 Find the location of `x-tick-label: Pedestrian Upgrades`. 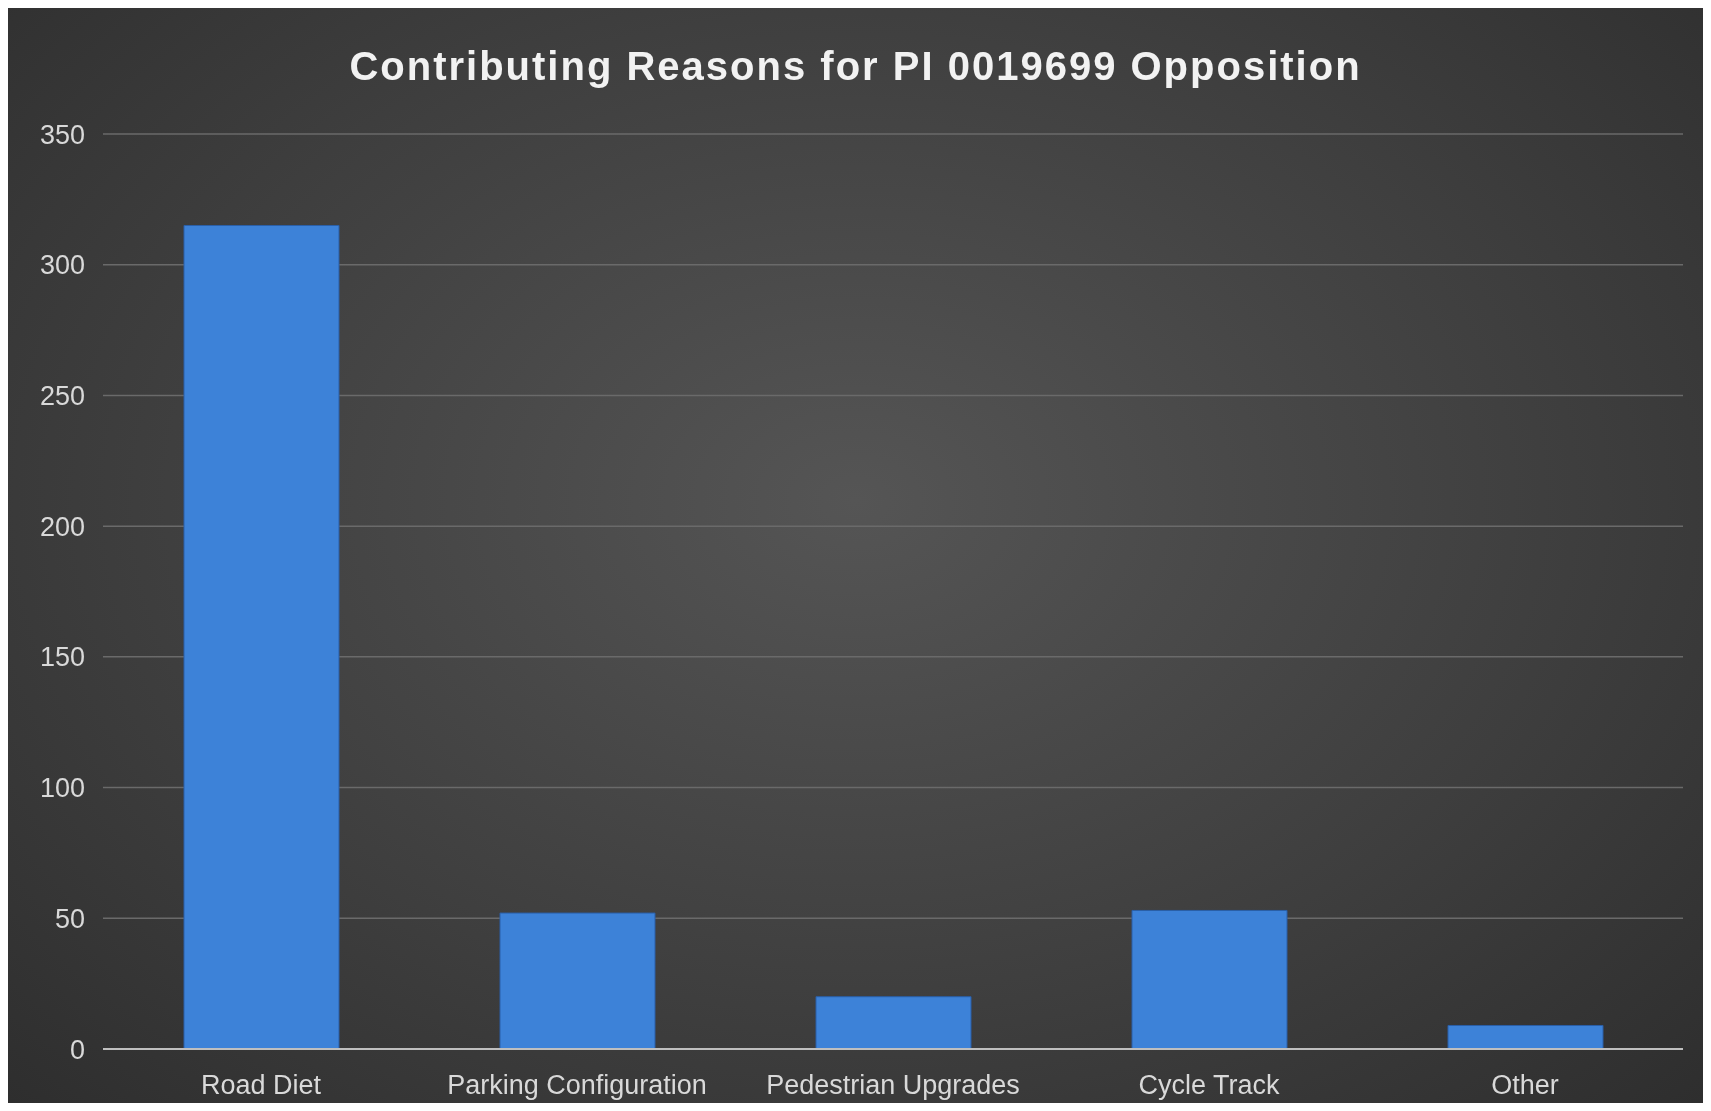

x-tick-label: Pedestrian Upgrades is located at coordinates (893, 1085).